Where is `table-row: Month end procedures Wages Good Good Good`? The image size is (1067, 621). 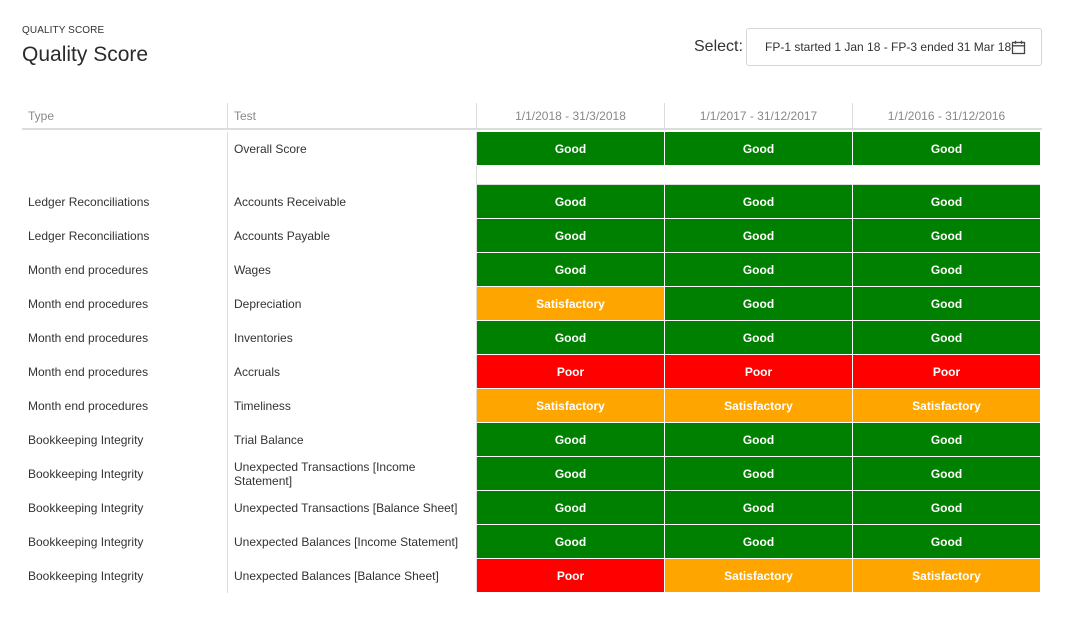 table-row: Month end procedures Wages Good Good Good is located at coordinates (532, 270).